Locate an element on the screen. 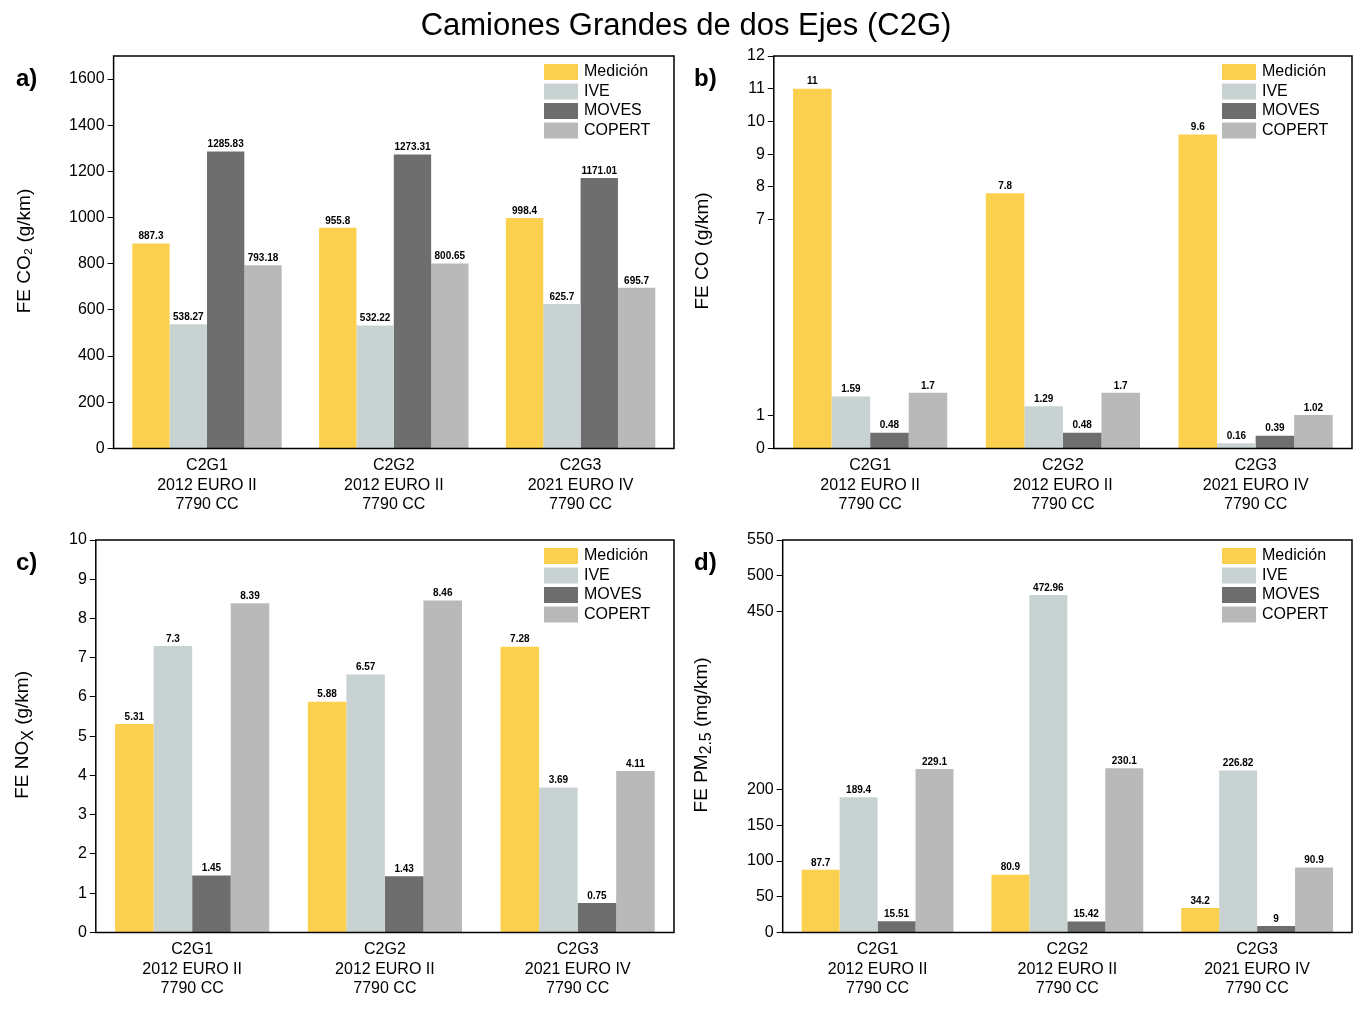 Image resolution: width=1372 pixels, height=1012 pixels. data-label: 9 is located at coordinates (1276, 918).